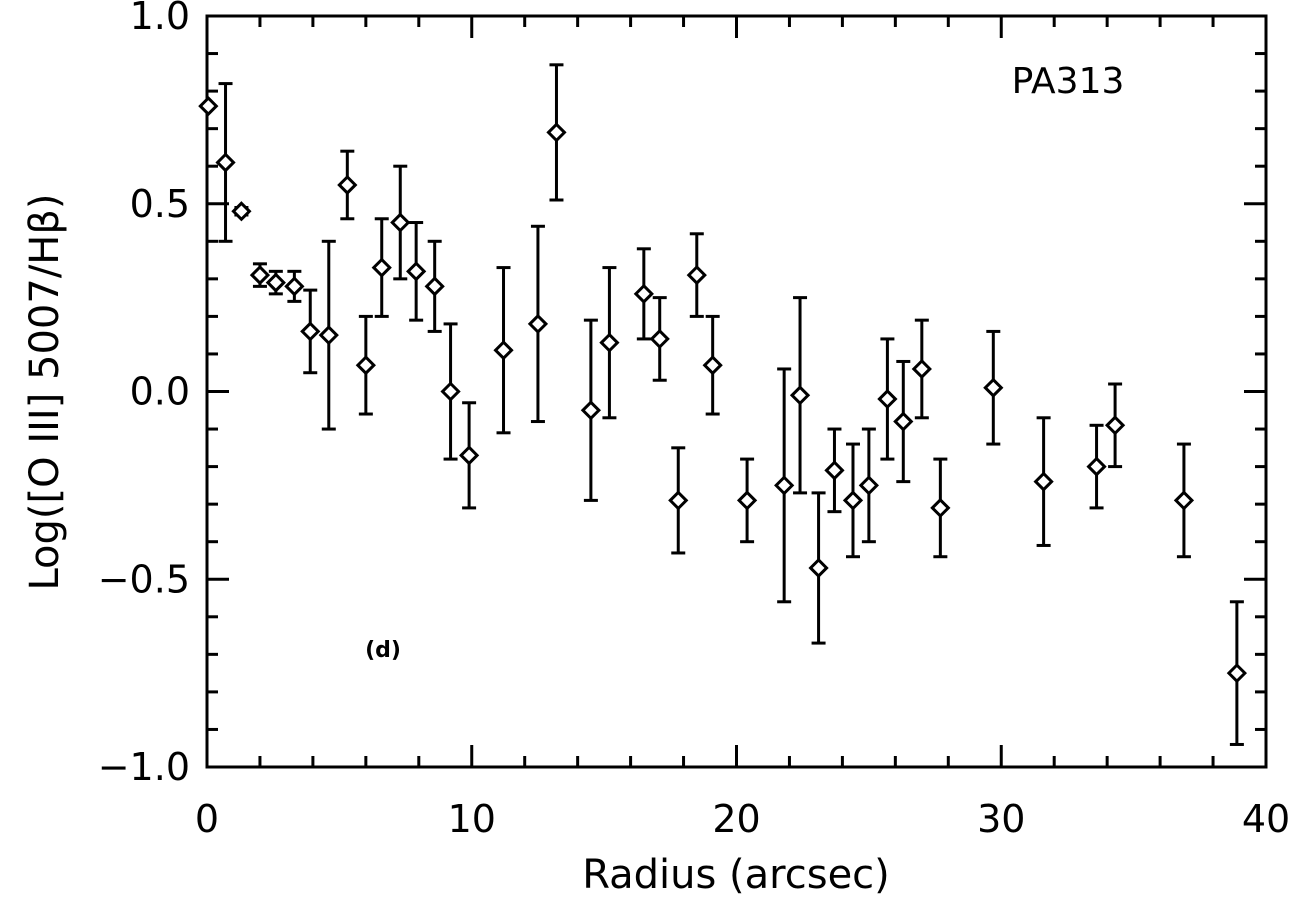  Describe the element at coordinates (207, 819) in the screenshot. I see `x-tick-label: 0` at that location.